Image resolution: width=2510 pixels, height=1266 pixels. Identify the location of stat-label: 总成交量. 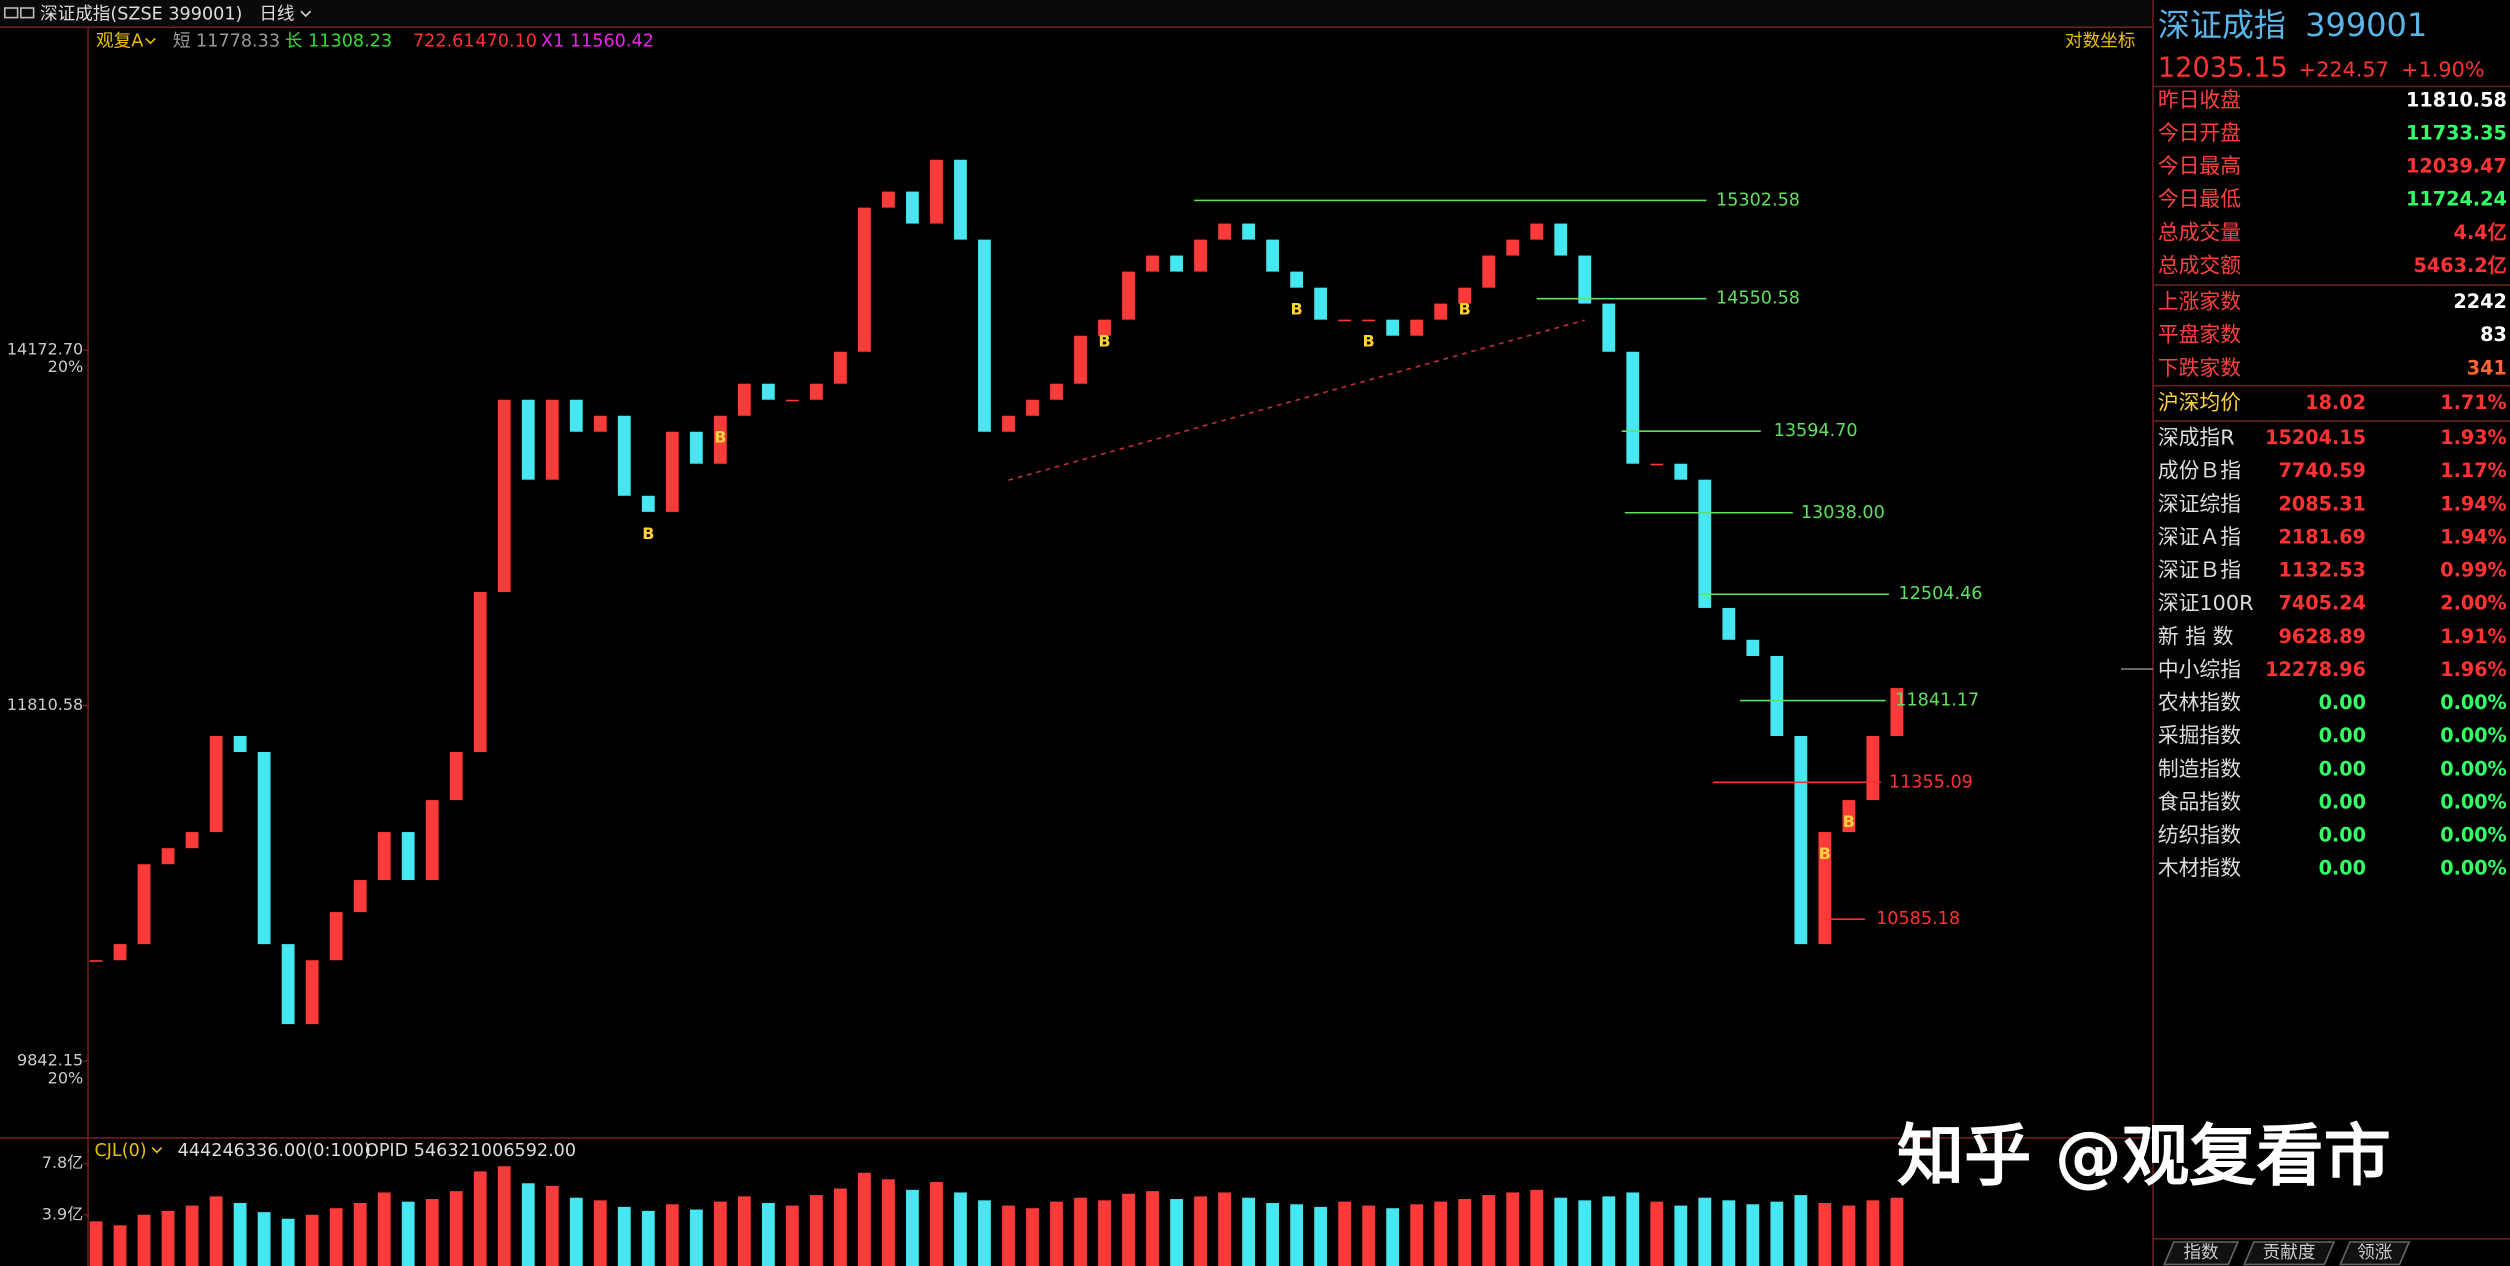
(2199, 232).